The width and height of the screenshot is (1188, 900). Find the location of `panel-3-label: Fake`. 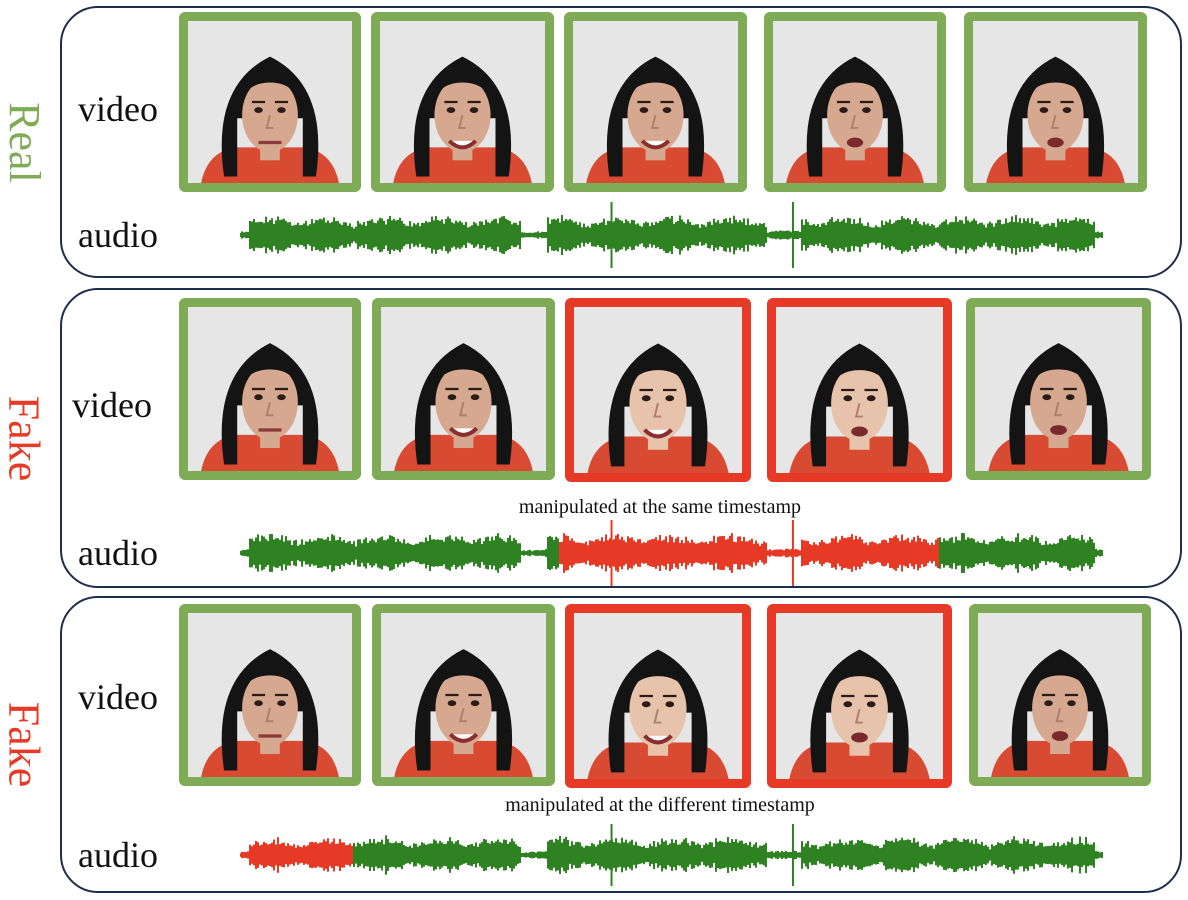

panel-3-label: Fake is located at coordinates (24, 744).